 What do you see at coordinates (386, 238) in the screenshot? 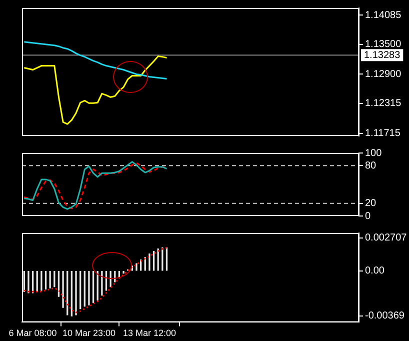
I see `y-tick-label: 0.002707` at bounding box center [386, 238].